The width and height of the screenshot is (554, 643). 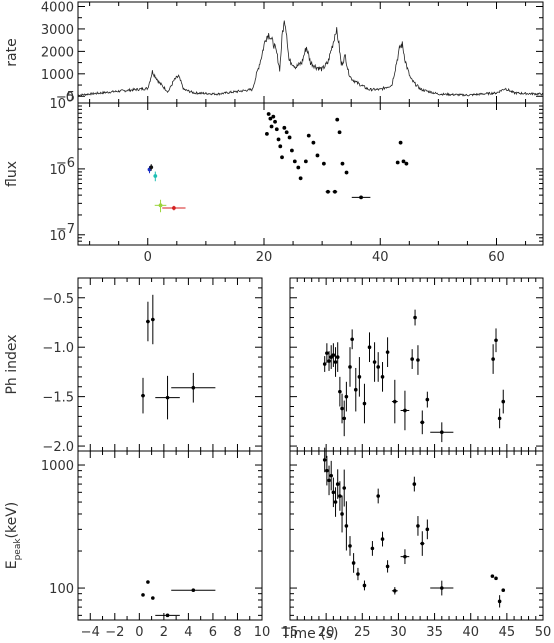 What do you see at coordinates (61, 589) in the screenshot?
I see `epeak-left-ytick-label: 100` at bounding box center [61, 589].